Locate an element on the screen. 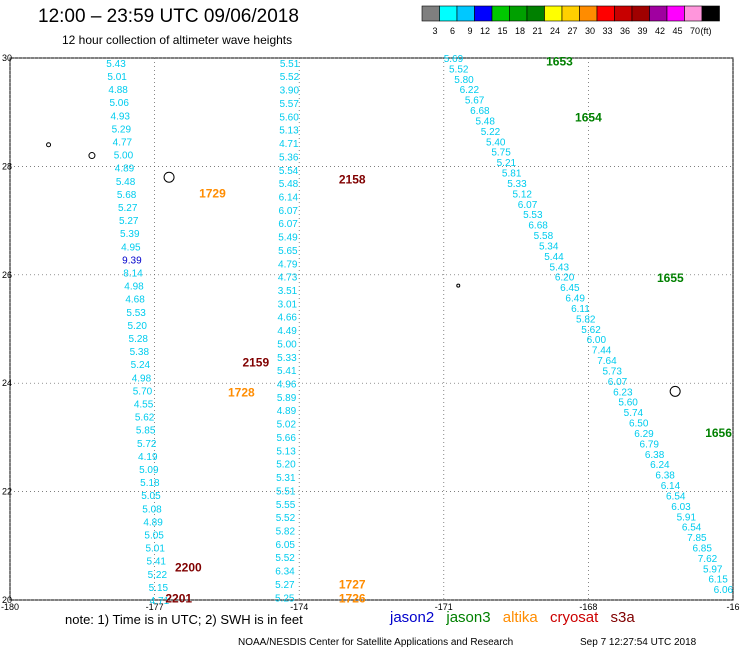 This screenshot has height=650, width=740. wave-height-value: 5.34 is located at coordinates (549, 246).